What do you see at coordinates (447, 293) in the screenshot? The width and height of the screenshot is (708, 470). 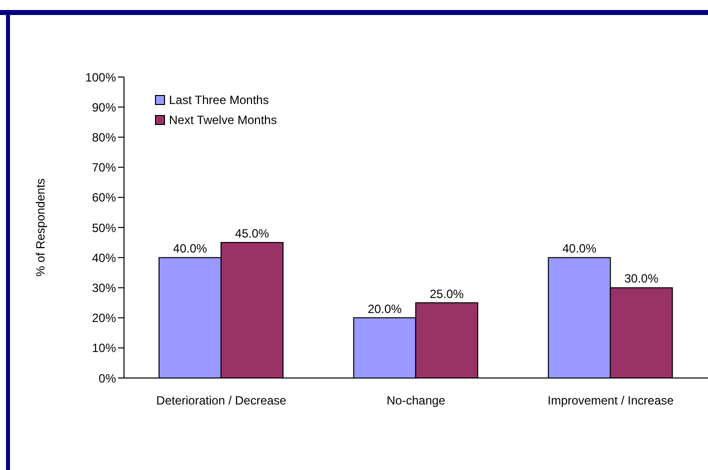 I see `data-label: 25.0%` at bounding box center [447, 293].